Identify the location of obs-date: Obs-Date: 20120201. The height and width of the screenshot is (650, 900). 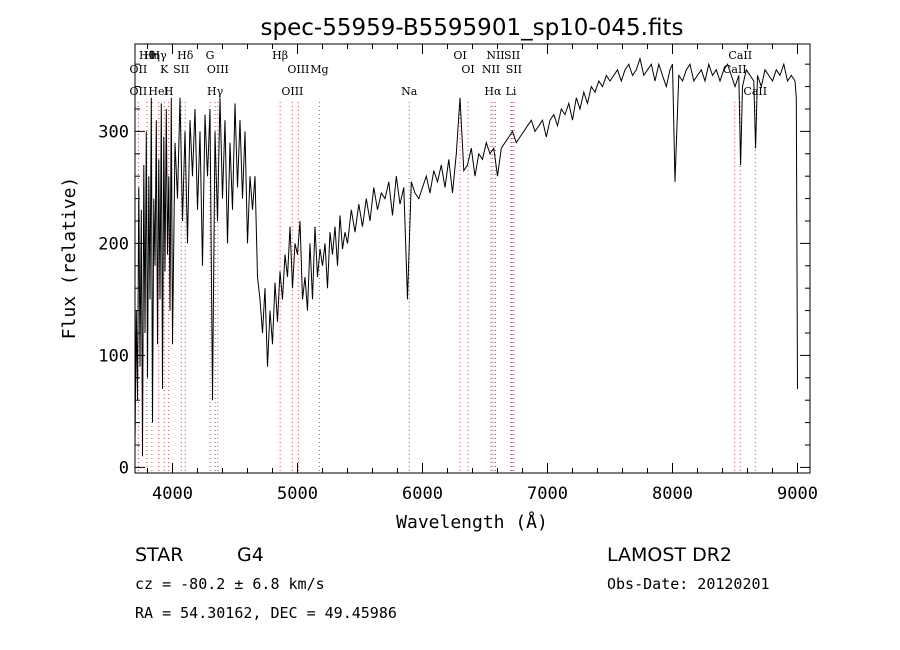
(688, 584).